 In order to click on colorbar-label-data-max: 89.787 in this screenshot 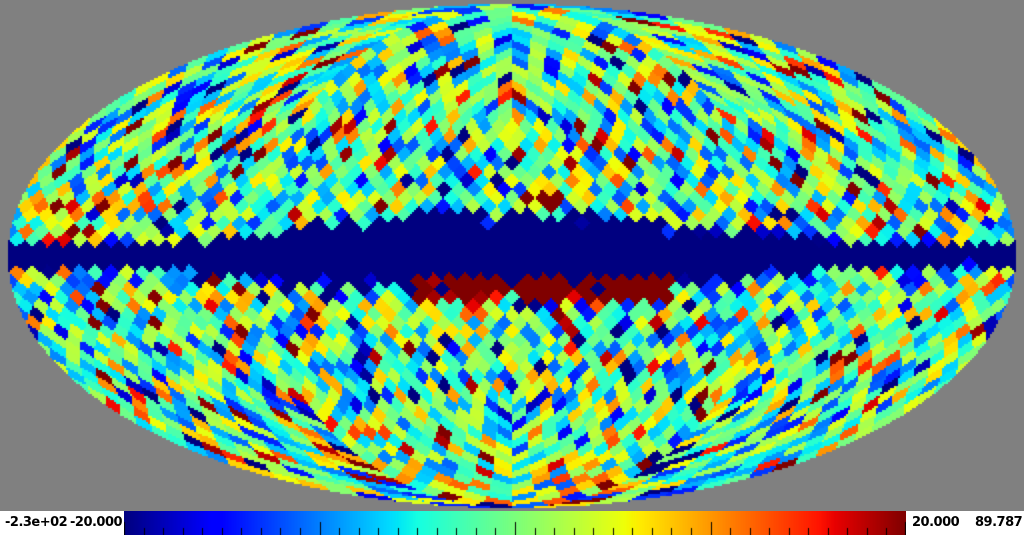, I will do `click(999, 522)`.